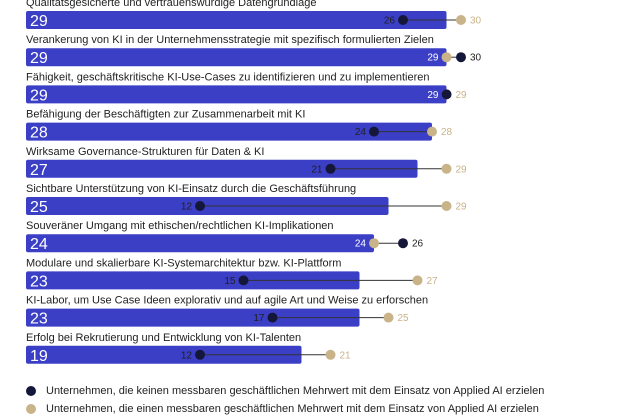  Describe the element at coordinates (476, 58) in the screenshot. I see `marker-no-value-label: 30` at that location.